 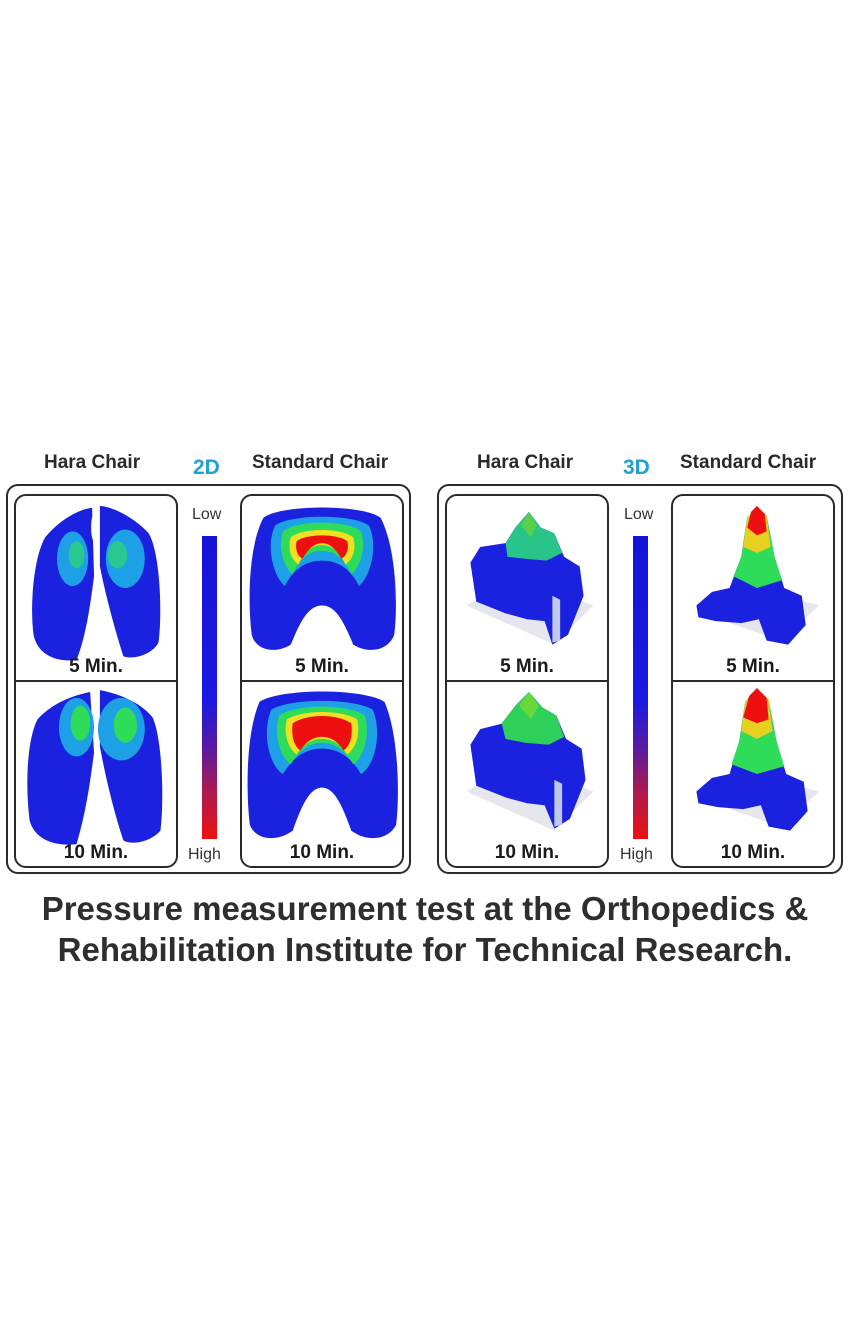 What do you see at coordinates (320, 462) in the screenshot?
I see `standard-chair-label-2d: Standard Chair` at bounding box center [320, 462].